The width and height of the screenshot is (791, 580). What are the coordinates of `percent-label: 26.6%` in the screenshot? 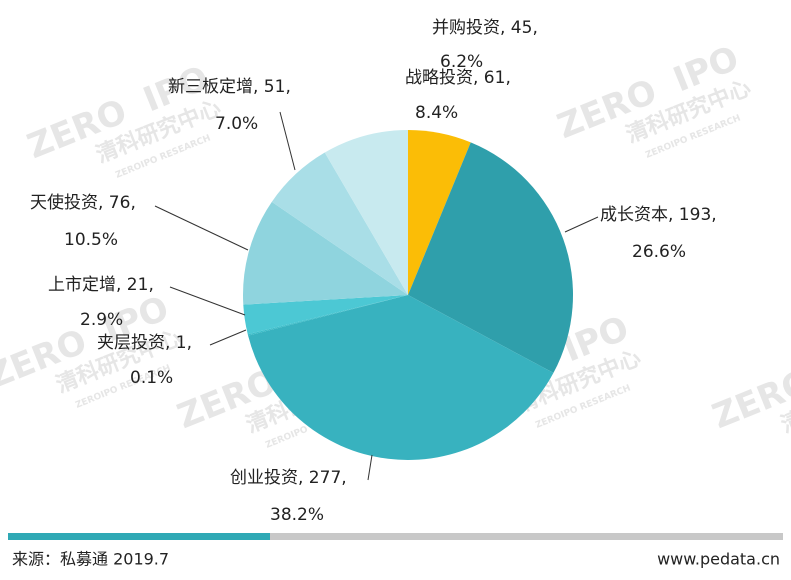 It's located at (659, 252).